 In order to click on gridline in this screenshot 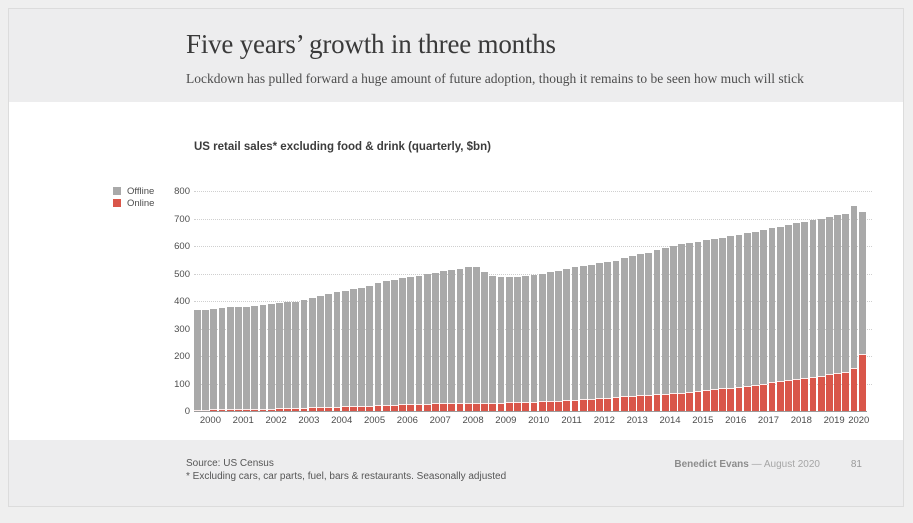, I will do `click(533, 191)`.